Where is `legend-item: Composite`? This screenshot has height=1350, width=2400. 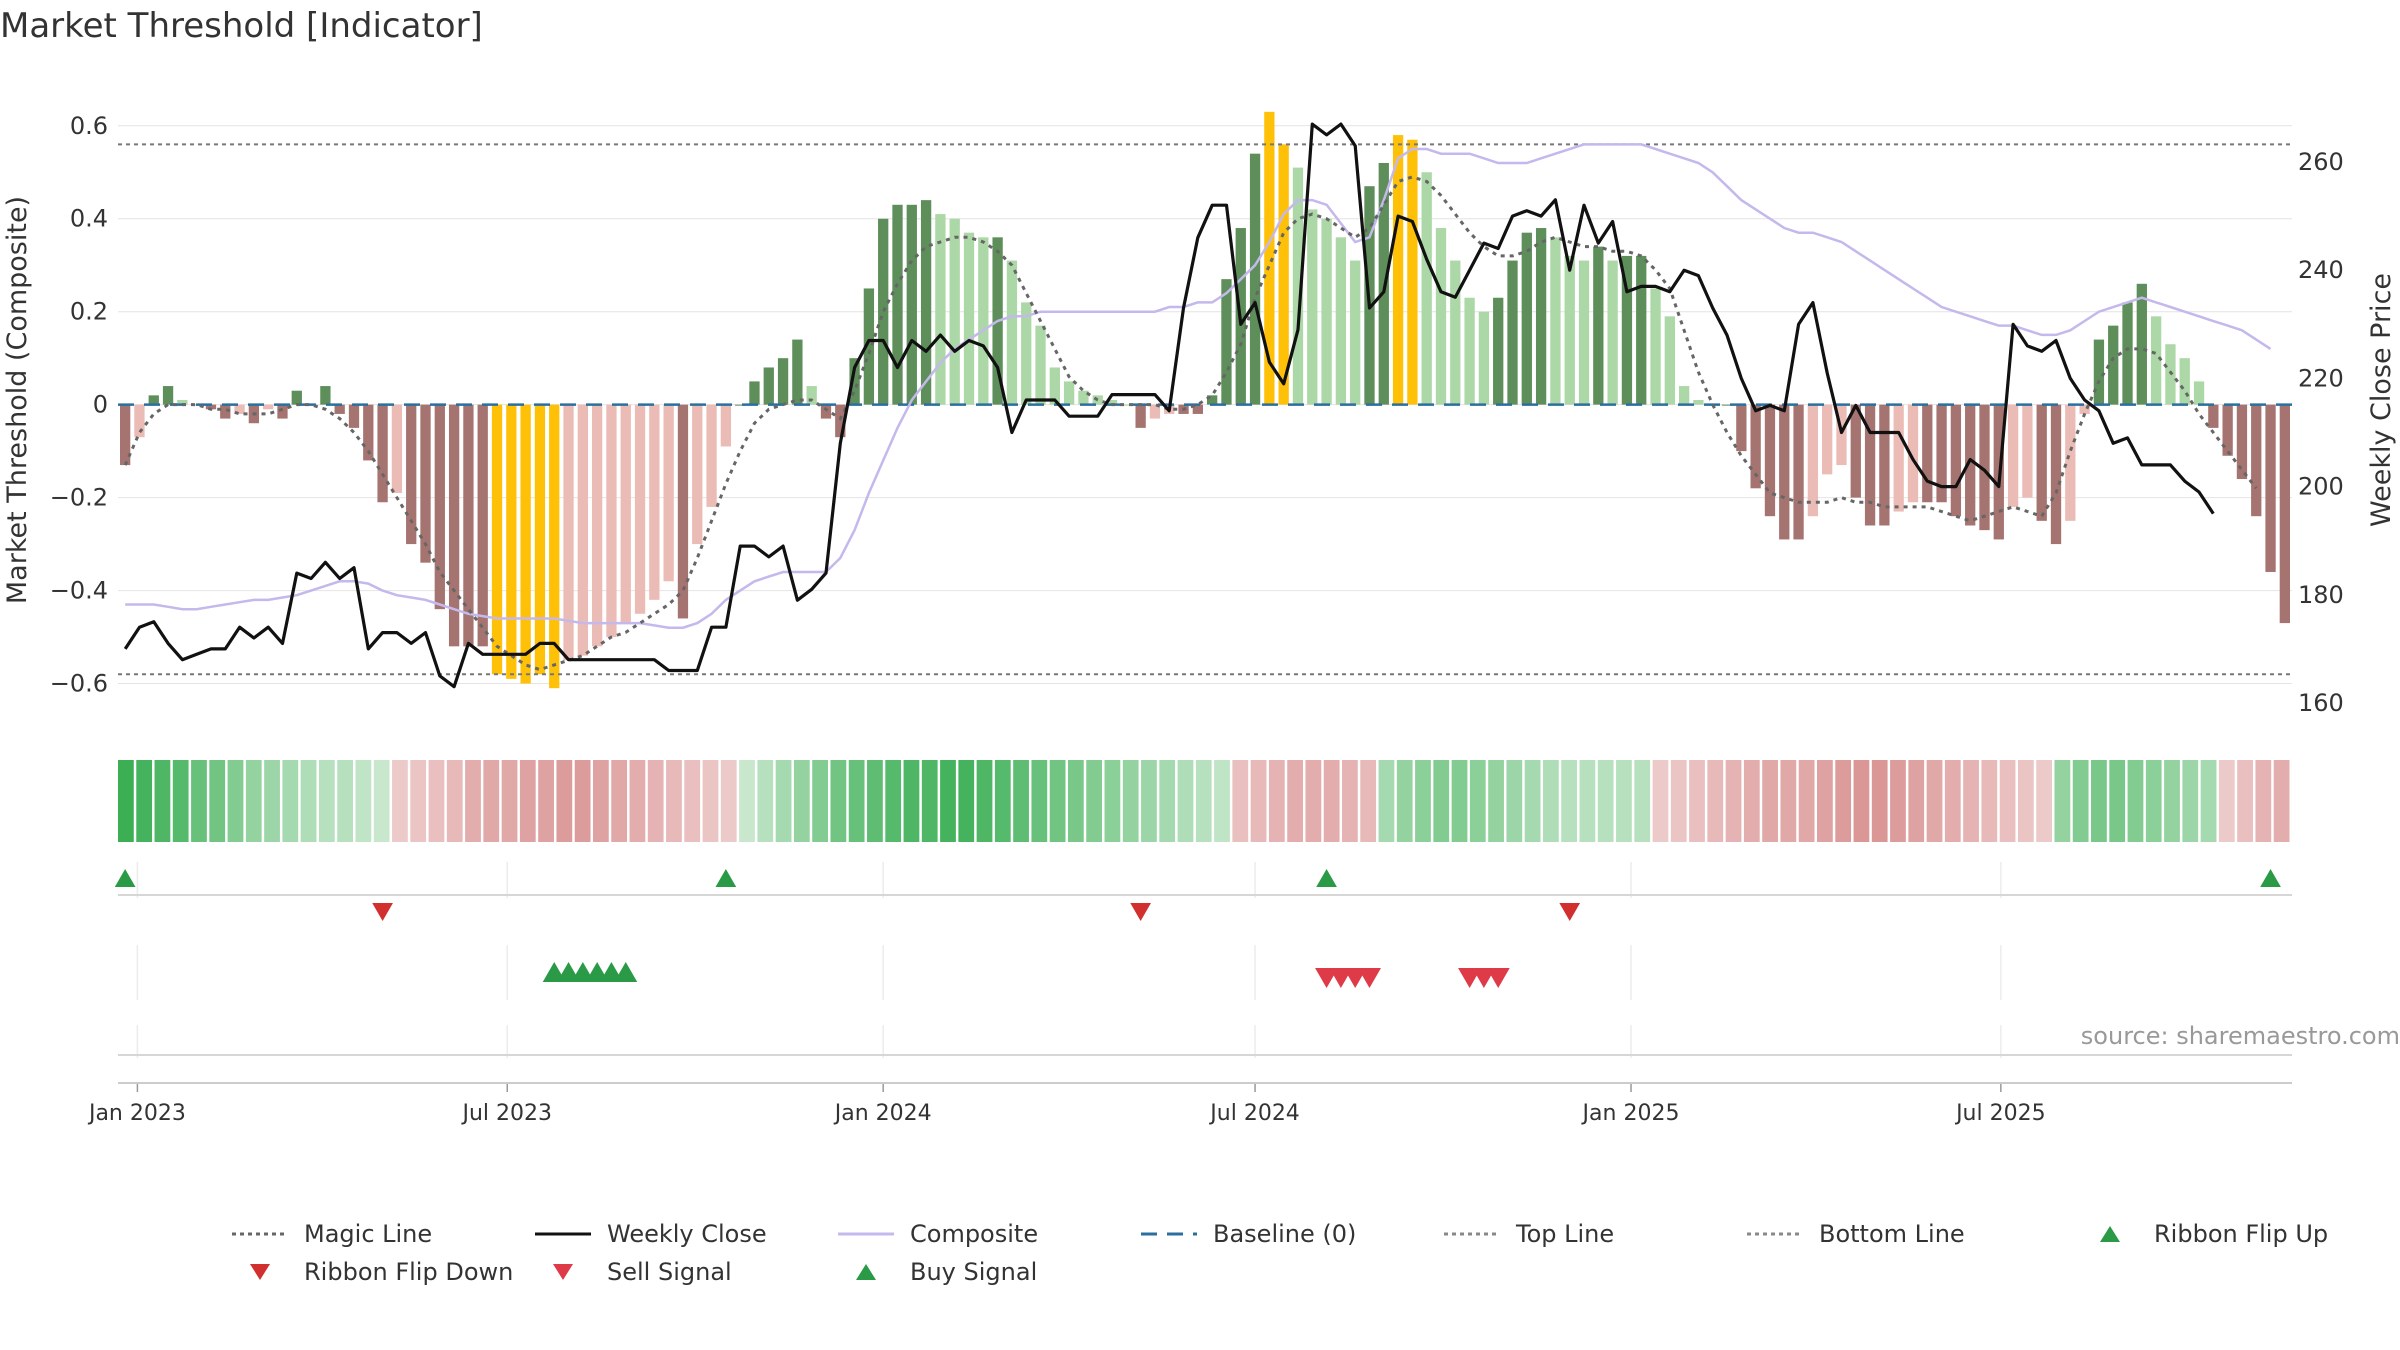
legend-item: Composite is located at coordinates (987, 1234).